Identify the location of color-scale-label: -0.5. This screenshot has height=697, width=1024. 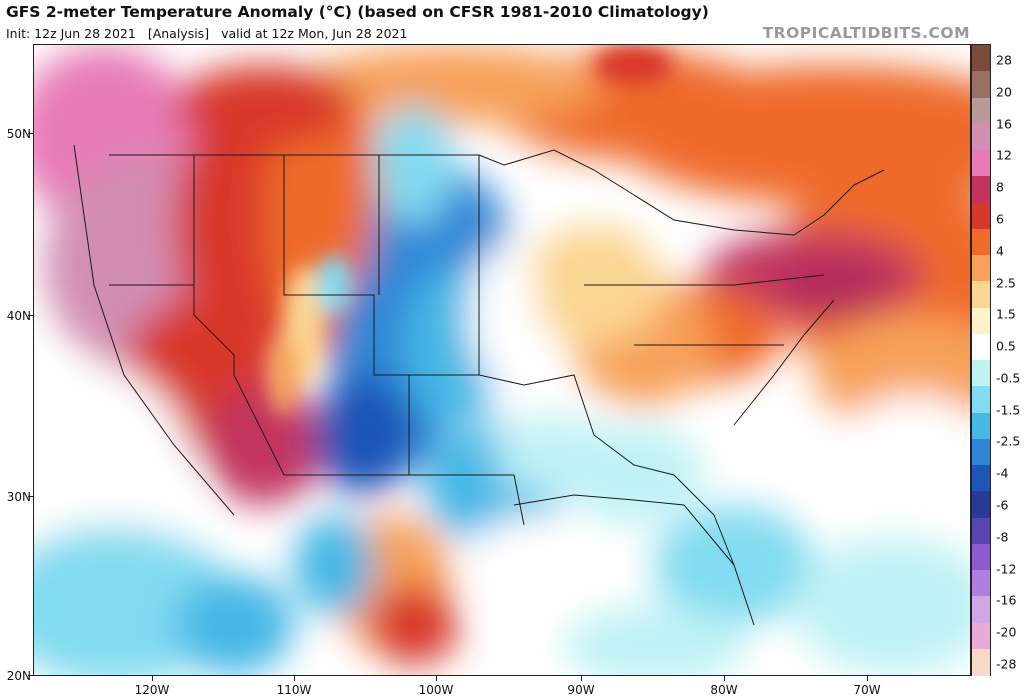
(1008, 378).